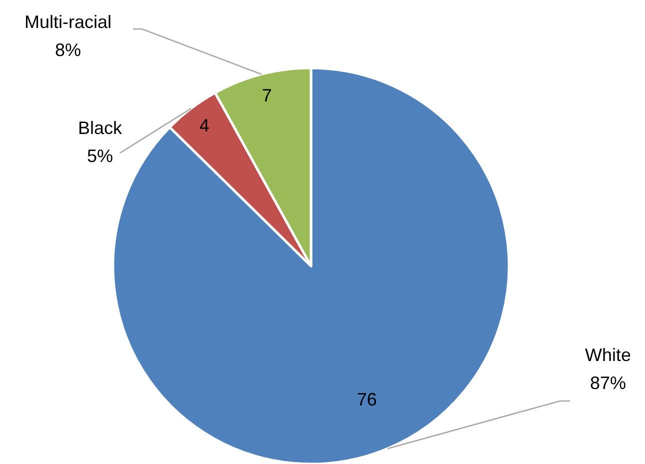 The width and height of the screenshot is (645, 464). I want to click on data-label: 76, so click(366, 399).